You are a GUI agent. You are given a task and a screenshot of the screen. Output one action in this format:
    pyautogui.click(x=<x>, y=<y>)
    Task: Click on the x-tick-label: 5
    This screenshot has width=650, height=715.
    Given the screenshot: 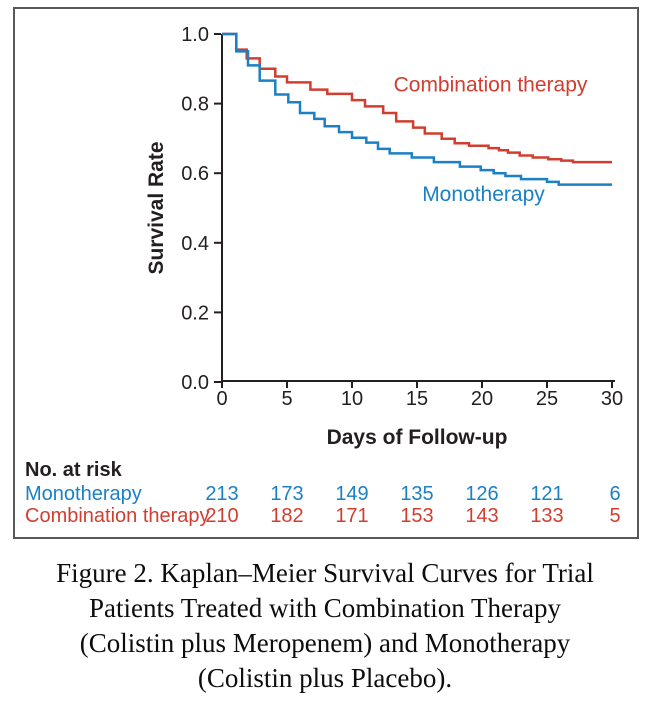 What is the action you would take?
    pyautogui.click(x=286, y=399)
    